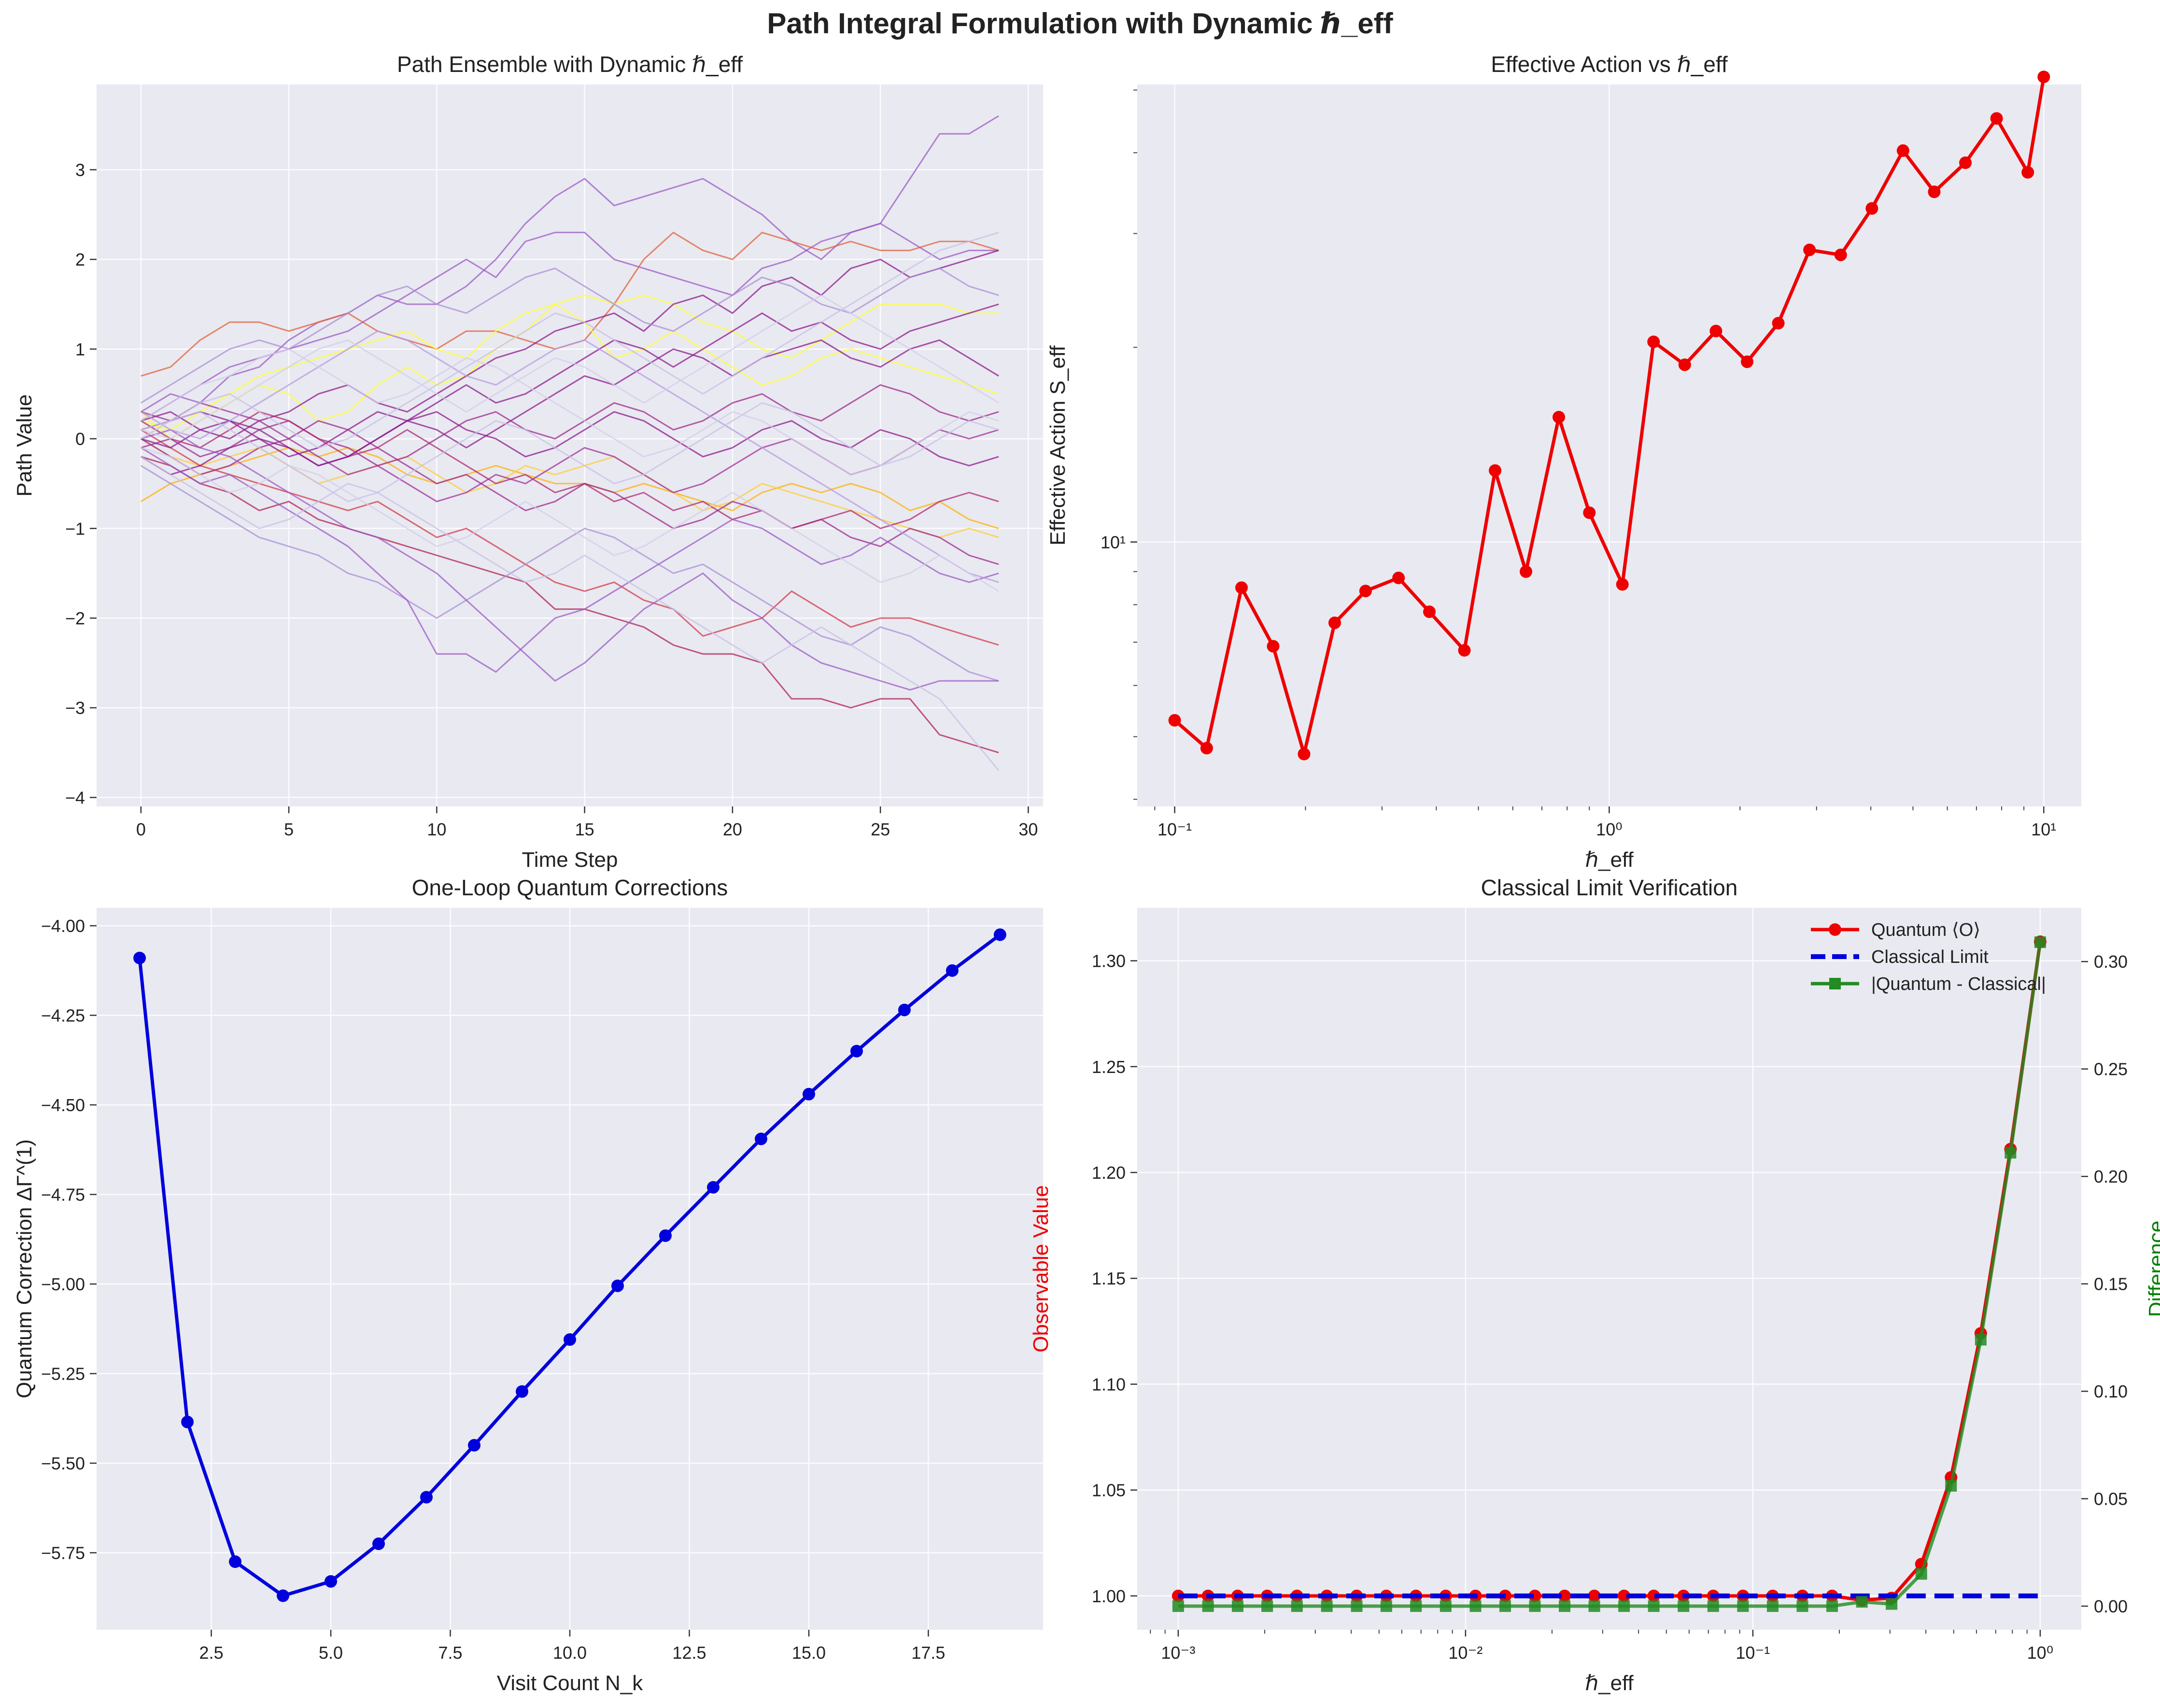  Describe the element at coordinates (75, 798) in the screenshot. I see `y-tick-label: −4` at that location.